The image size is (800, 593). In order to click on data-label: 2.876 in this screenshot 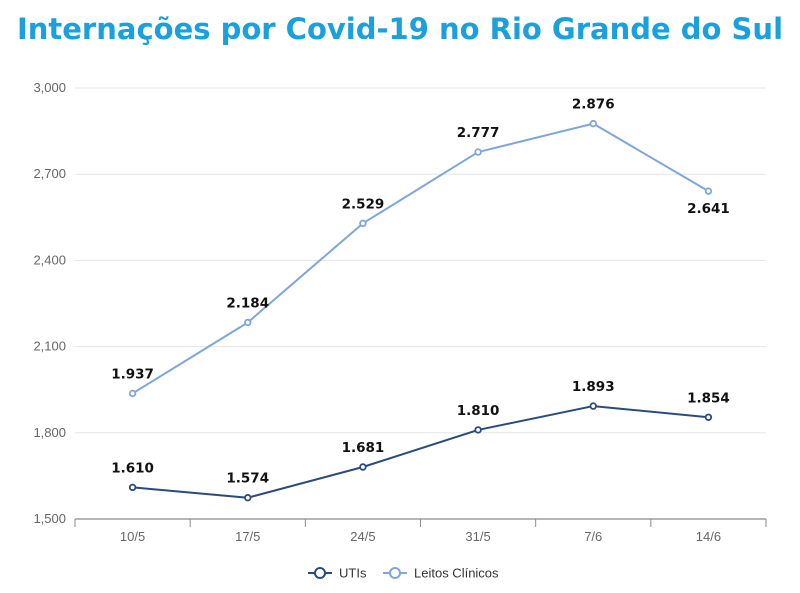, I will do `click(593, 105)`.